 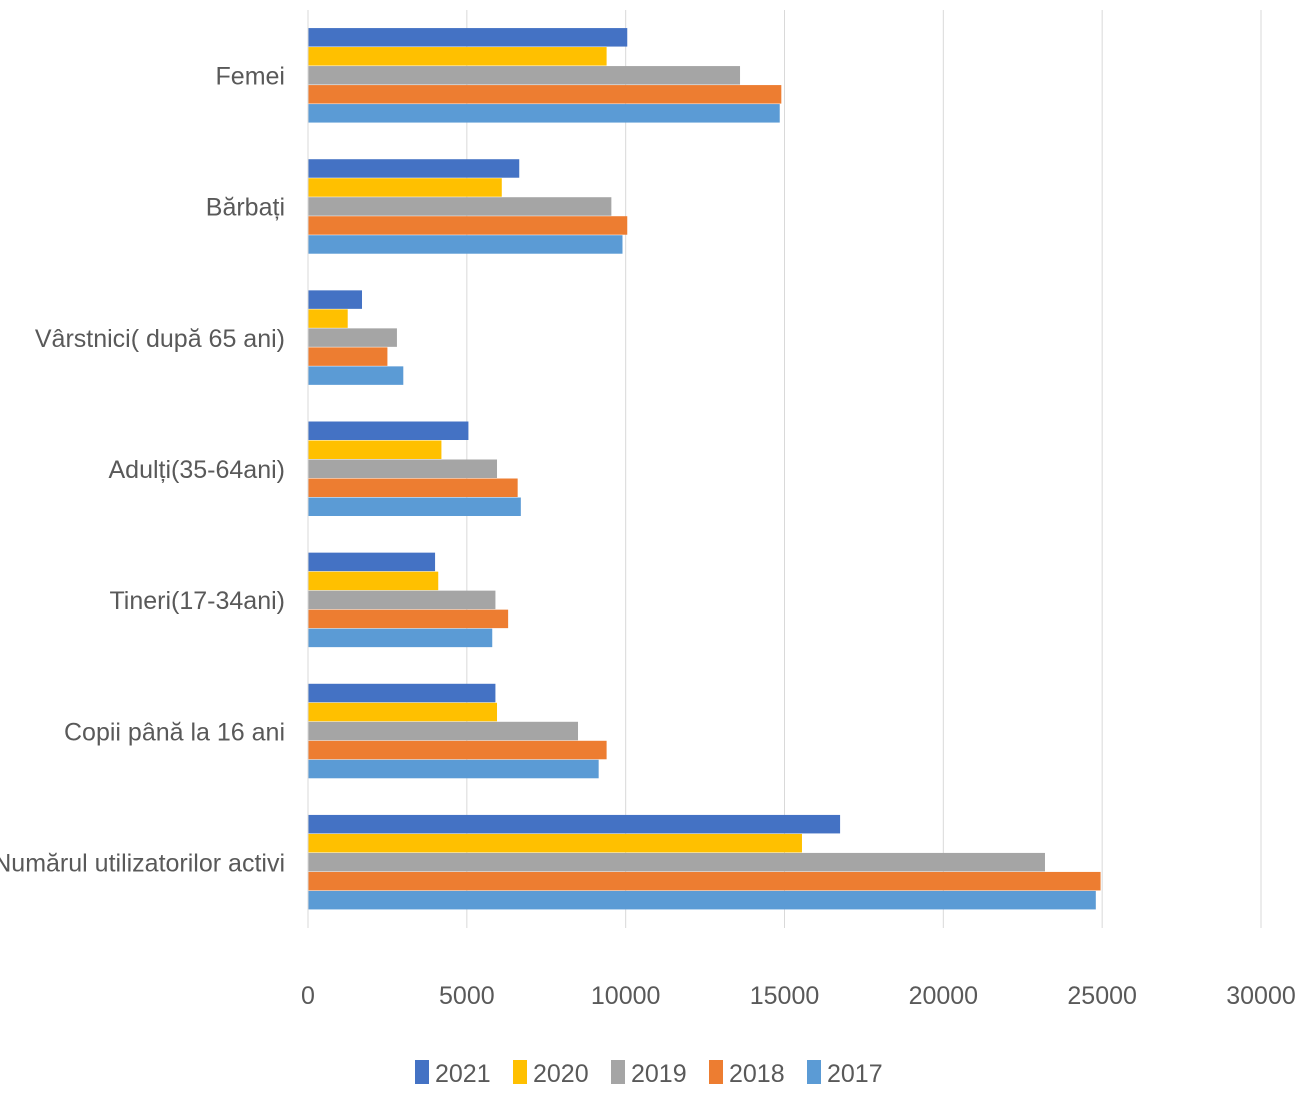 I want to click on category-label: Adulți(35-64ani), so click(x=197, y=470).